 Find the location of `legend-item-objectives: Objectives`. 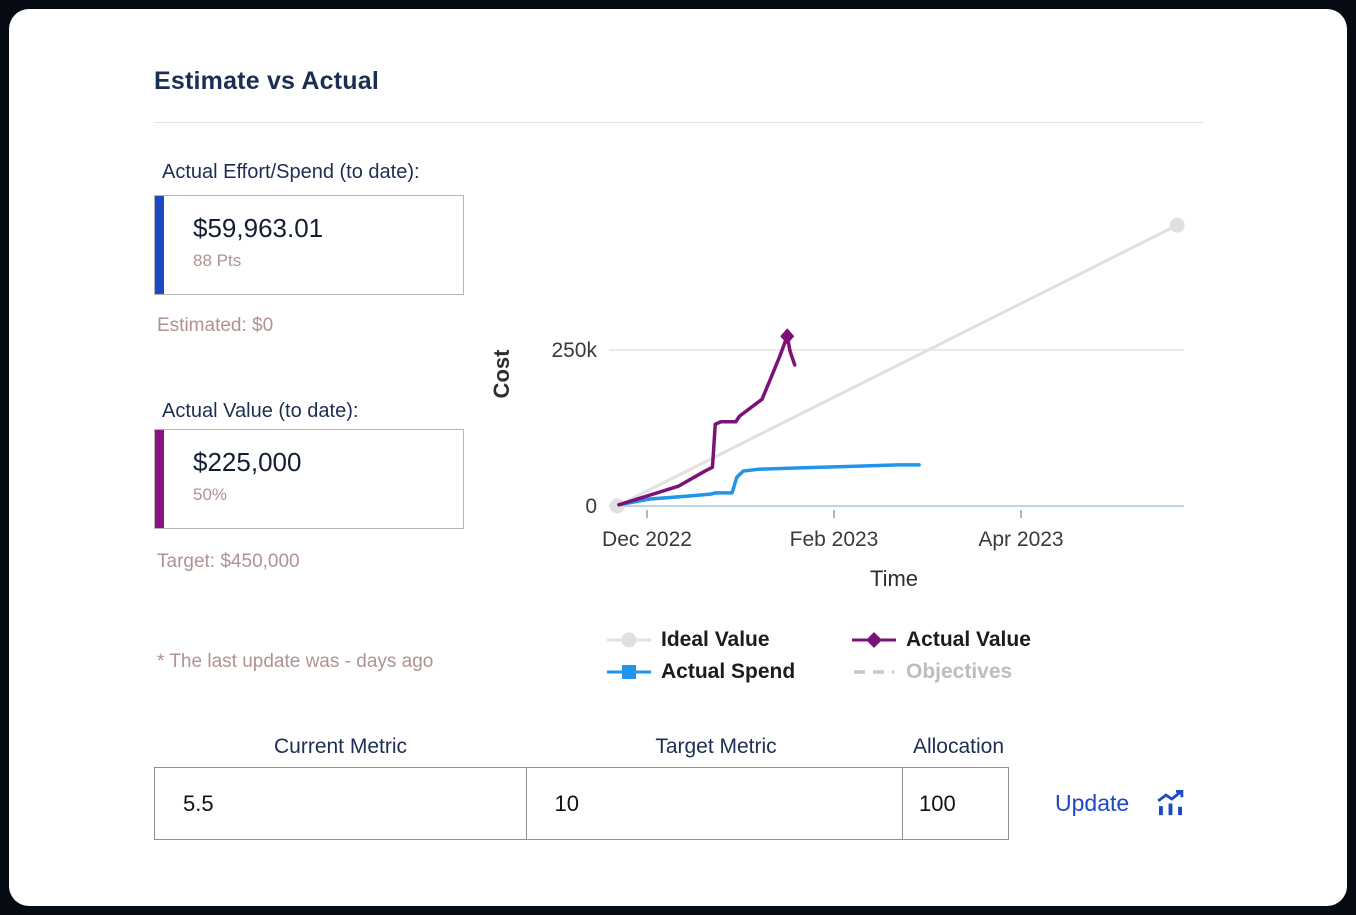

legend-item-objectives: Objectives is located at coordinates (941, 672).